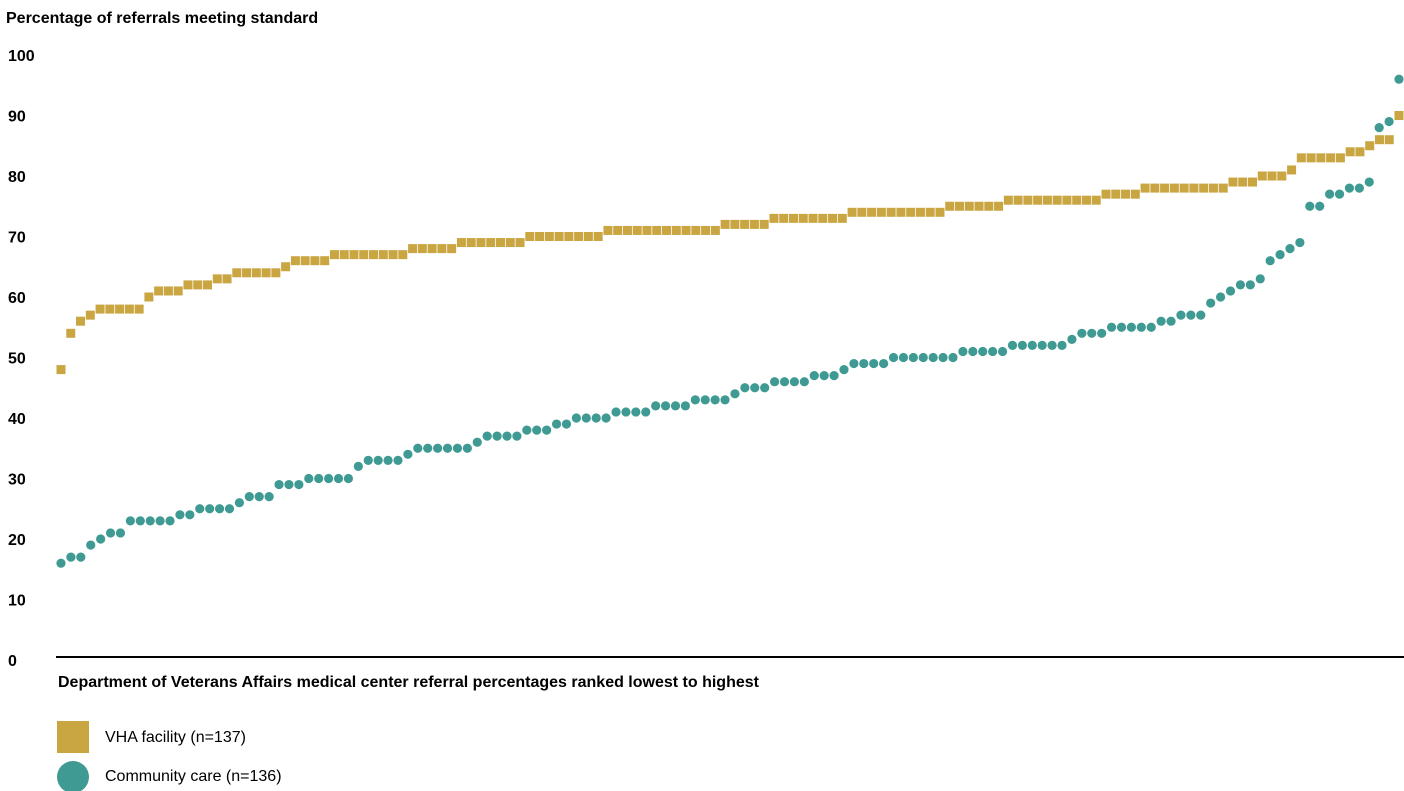 This screenshot has width=1404, height=791. What do you see at coordinates (17, 117) in the screenshot?
I see `y-tick-label: 90` at bounding box center [17, 117].